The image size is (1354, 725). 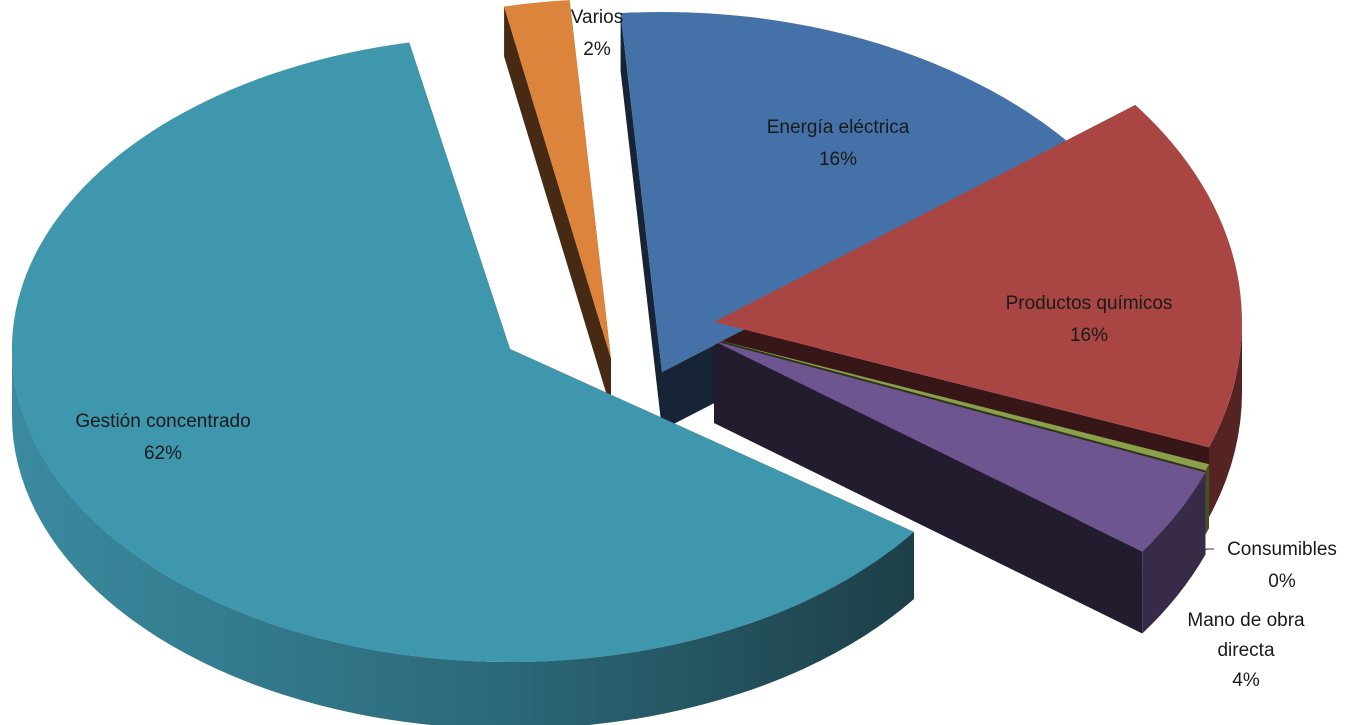 What do you see at coordinates (597, 49) in the screenshot?
I see `slice-value: 2%` at bounding box center [597, 49].